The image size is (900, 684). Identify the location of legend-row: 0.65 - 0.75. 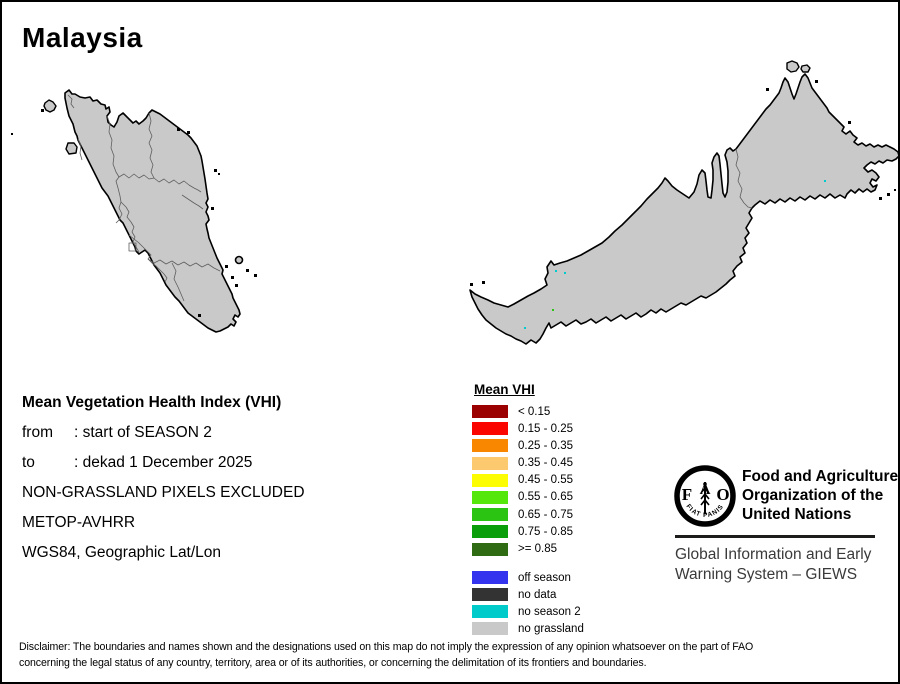
(522, 515).